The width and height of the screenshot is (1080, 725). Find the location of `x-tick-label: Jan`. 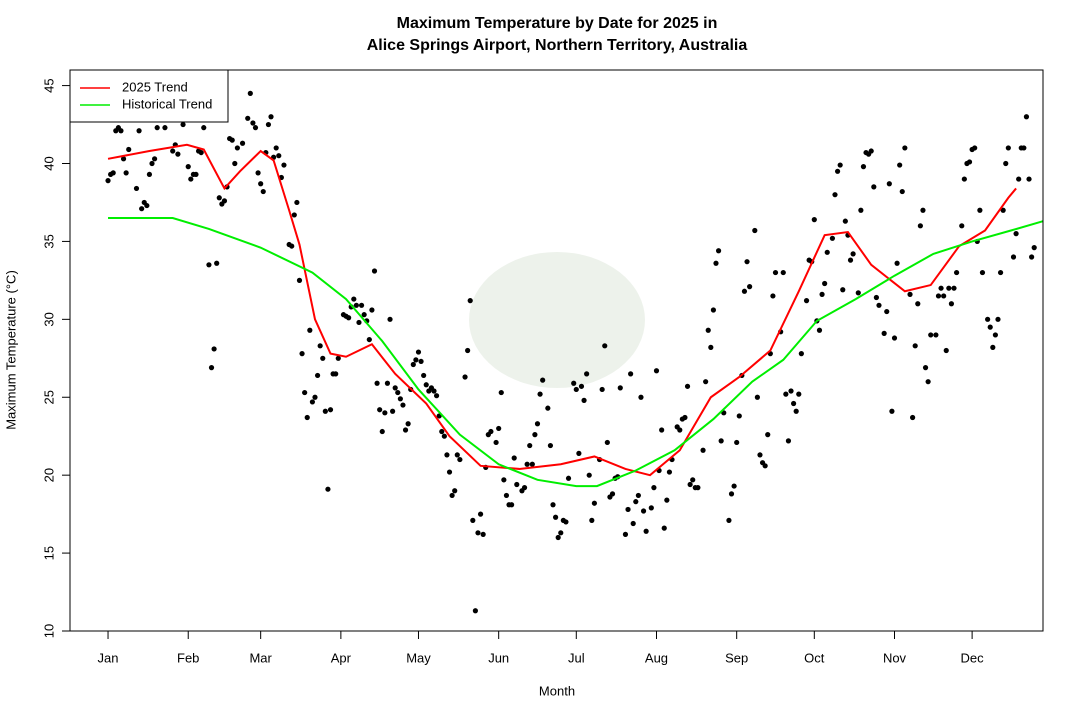

x-tick-label: Jan is located at coordinates (108, 657).